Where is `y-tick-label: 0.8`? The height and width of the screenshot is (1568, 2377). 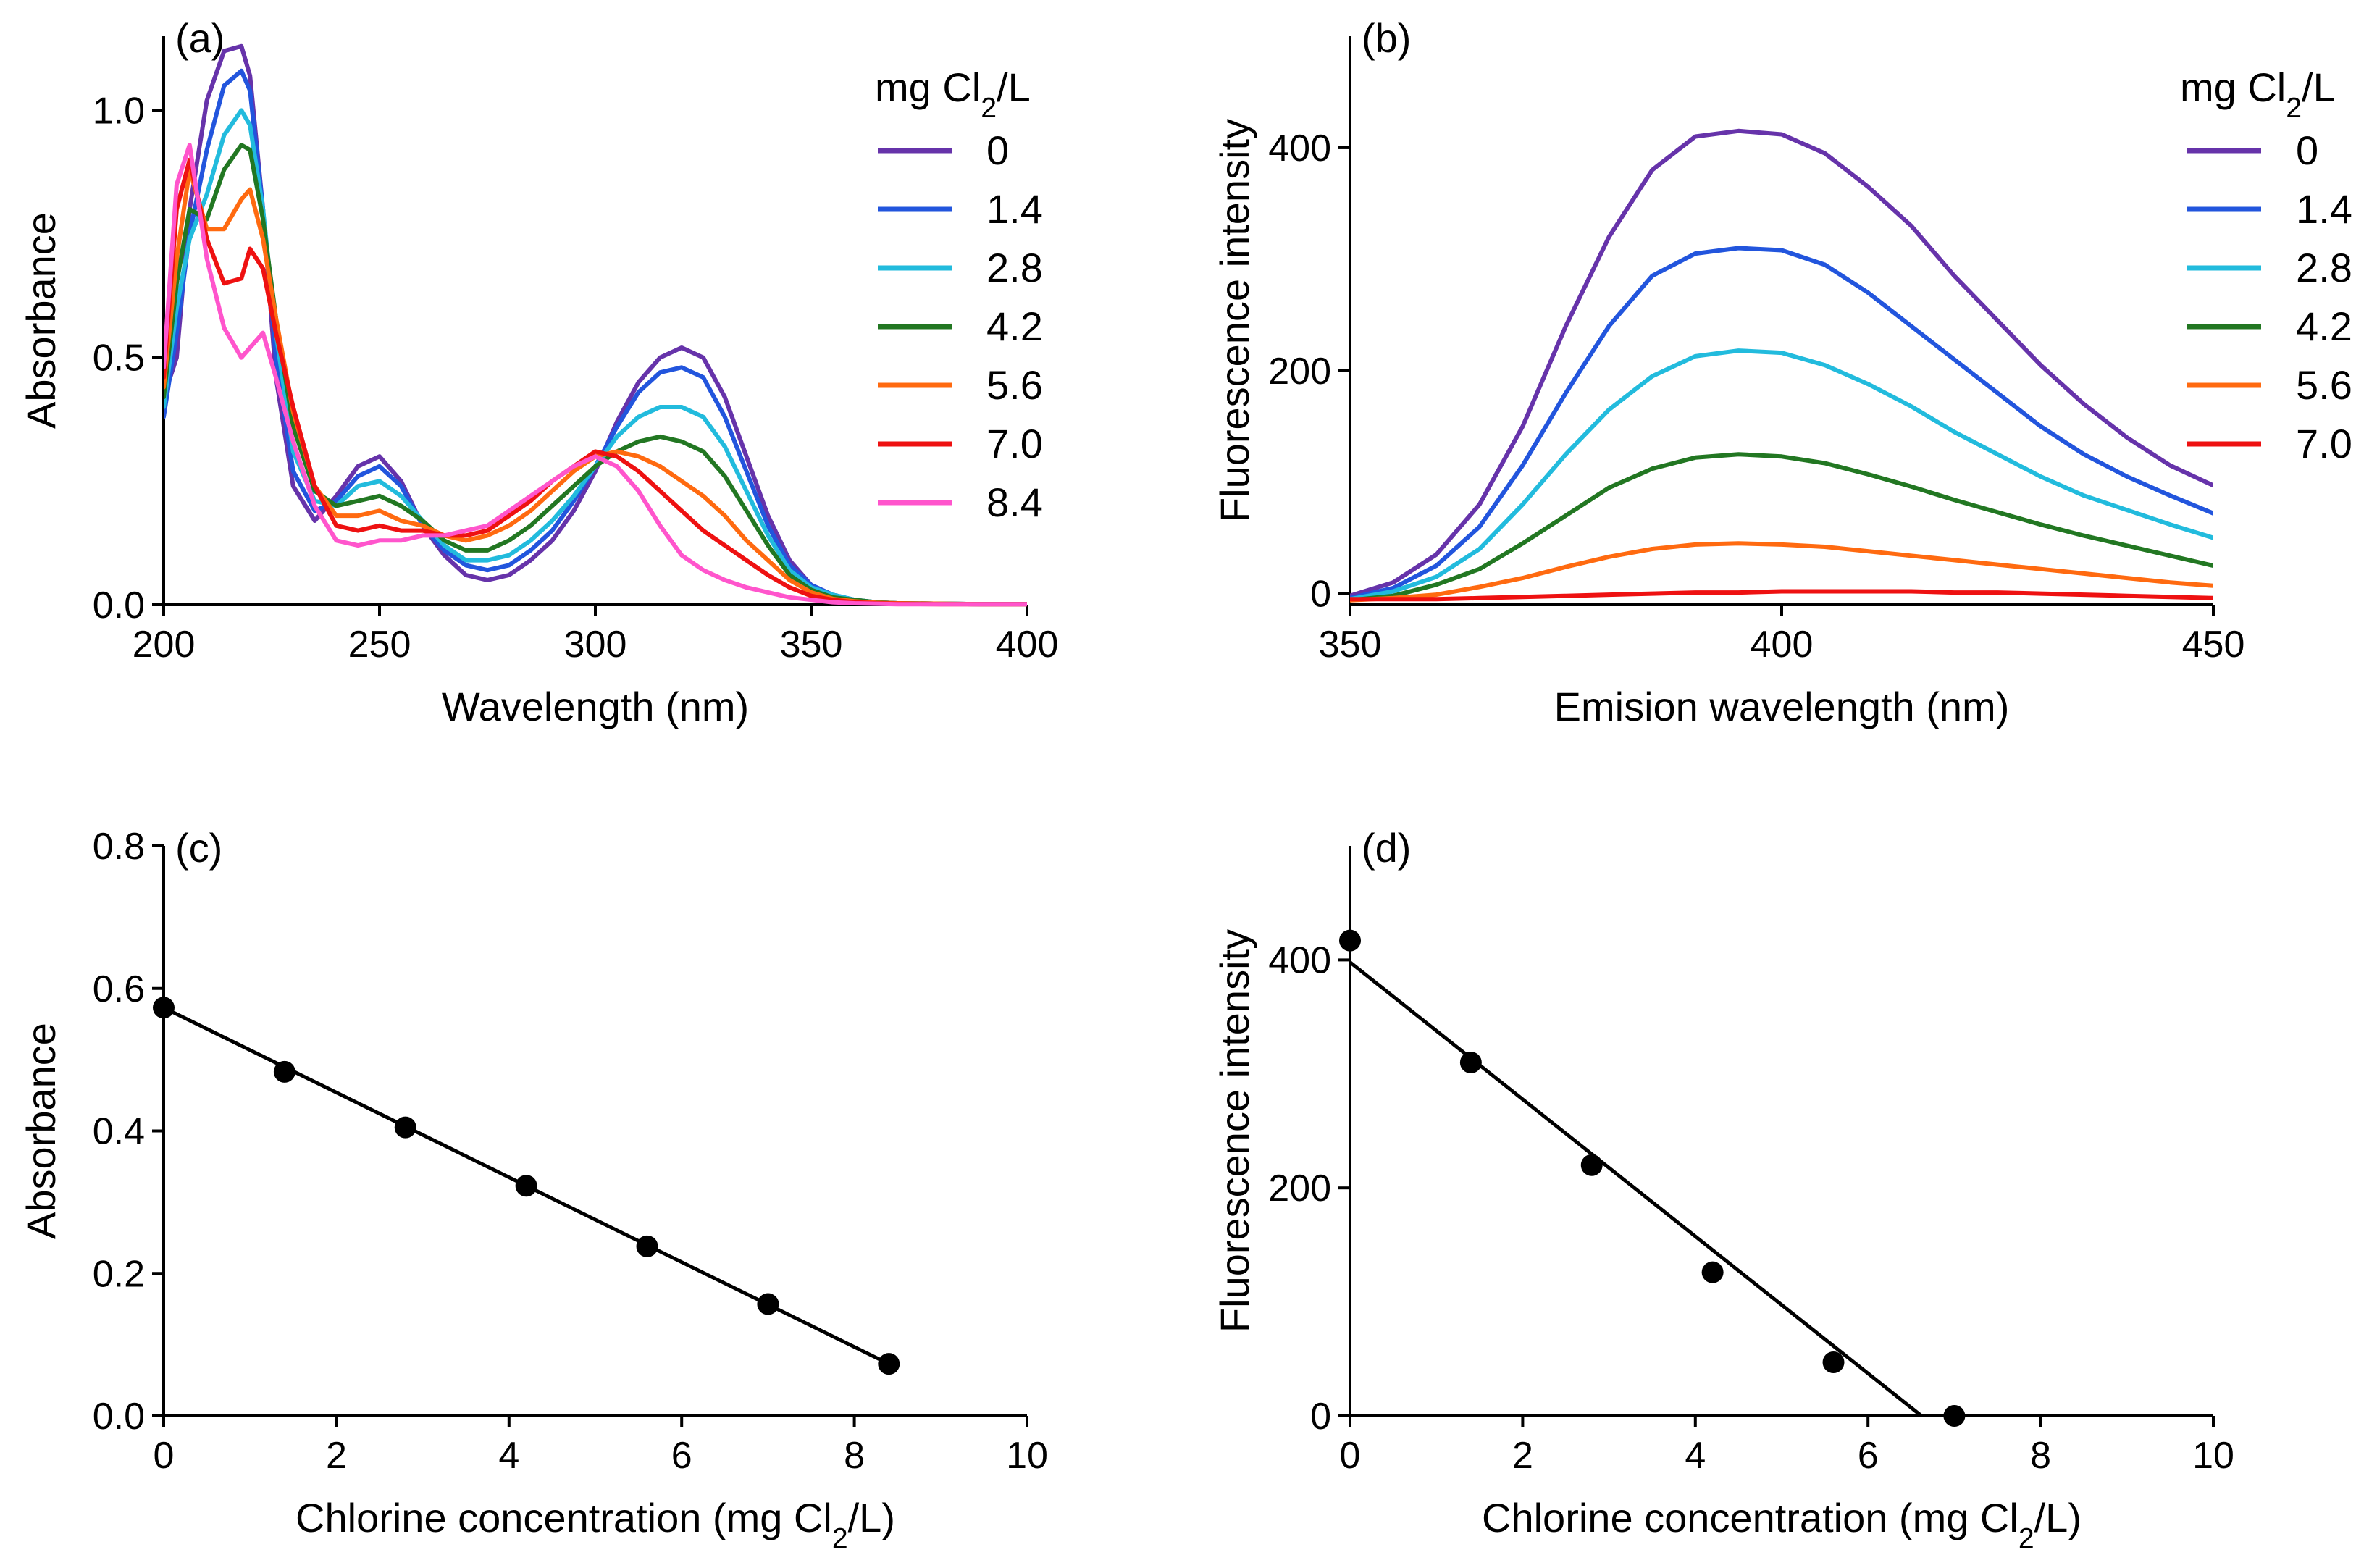 y-tick-label: 0.8 is located at coordinates (119, 847).